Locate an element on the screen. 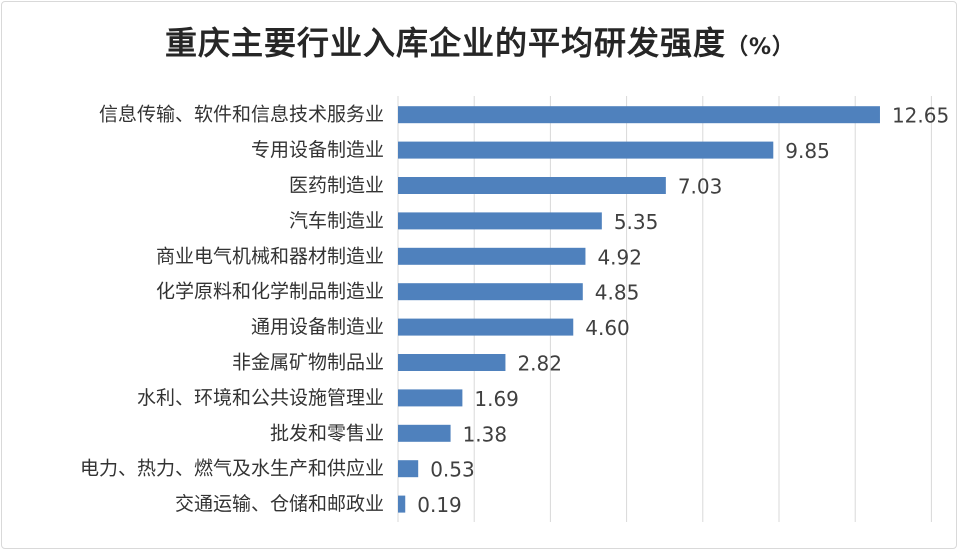 The width and height of the screenshot is (960, 552). category-label-10: 电力、热力、燃气及水生产和供应业 is located at coordinates (232, 469).